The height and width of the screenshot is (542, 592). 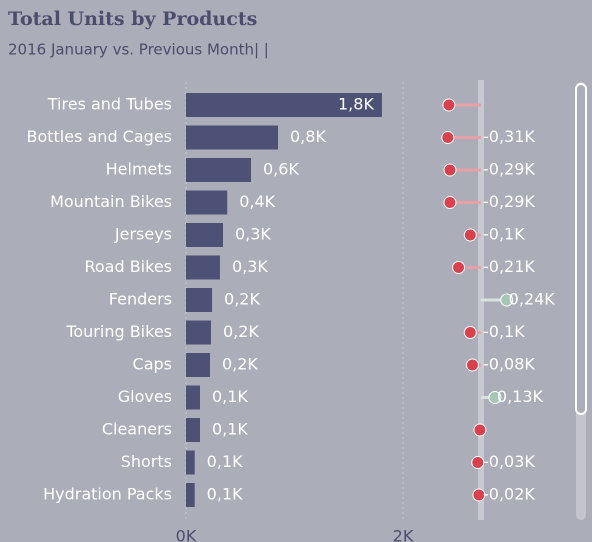 What do you see at coordinates (581, 249) in the screenshot?
I see `scrollbar-thumb` at bounding box center [581, 249].